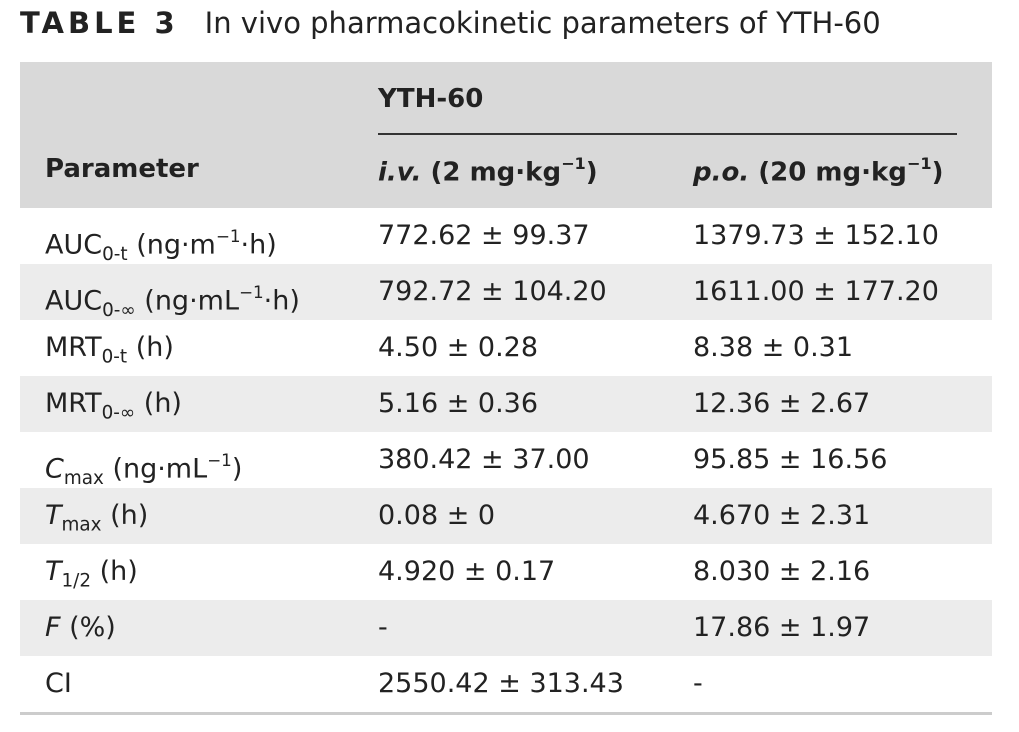 The height and width of the screenshot is (732, 1019). Describe the element at coordinates (782, 403) in the screenshot. I see `value-cell: 12.36 ± 2.67` at that location.